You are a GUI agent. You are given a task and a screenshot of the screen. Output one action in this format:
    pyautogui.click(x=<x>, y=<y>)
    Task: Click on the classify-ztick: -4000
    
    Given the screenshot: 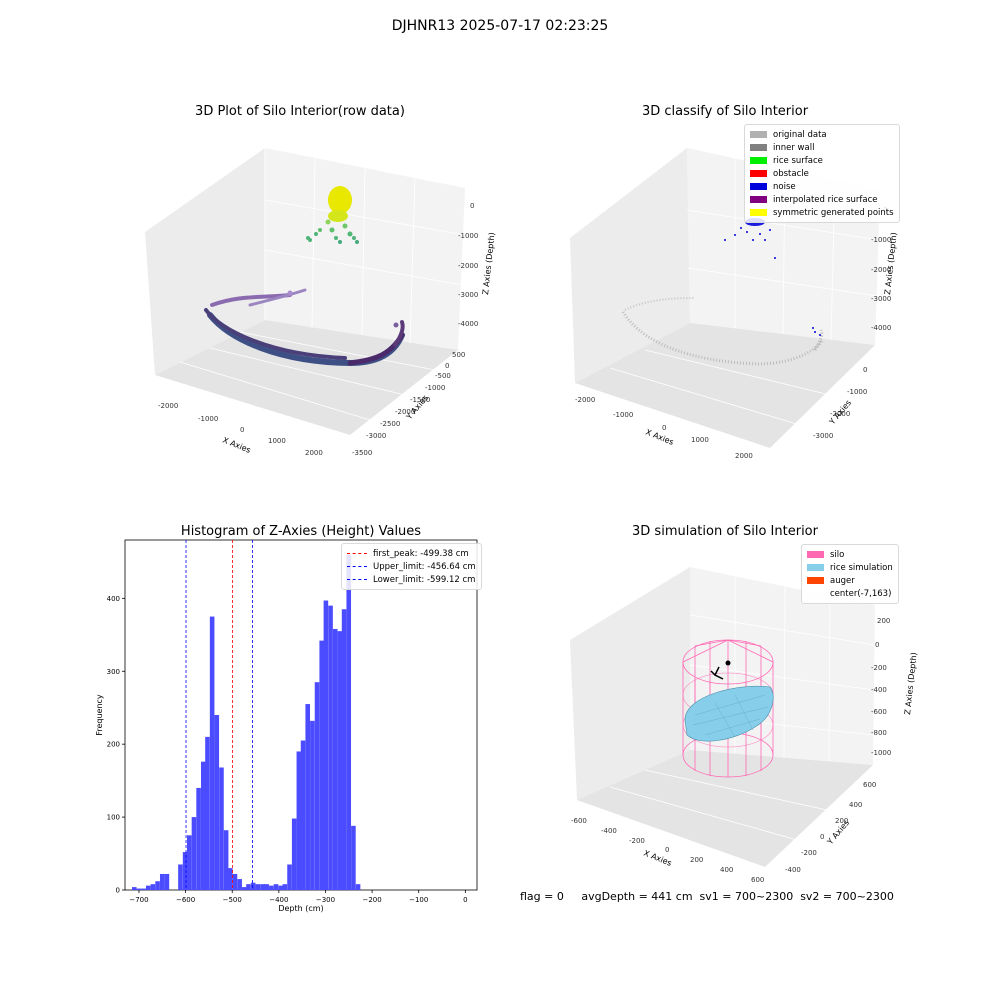 What is the action you would take?
    pyautogui.click(x=881, y=328)
    